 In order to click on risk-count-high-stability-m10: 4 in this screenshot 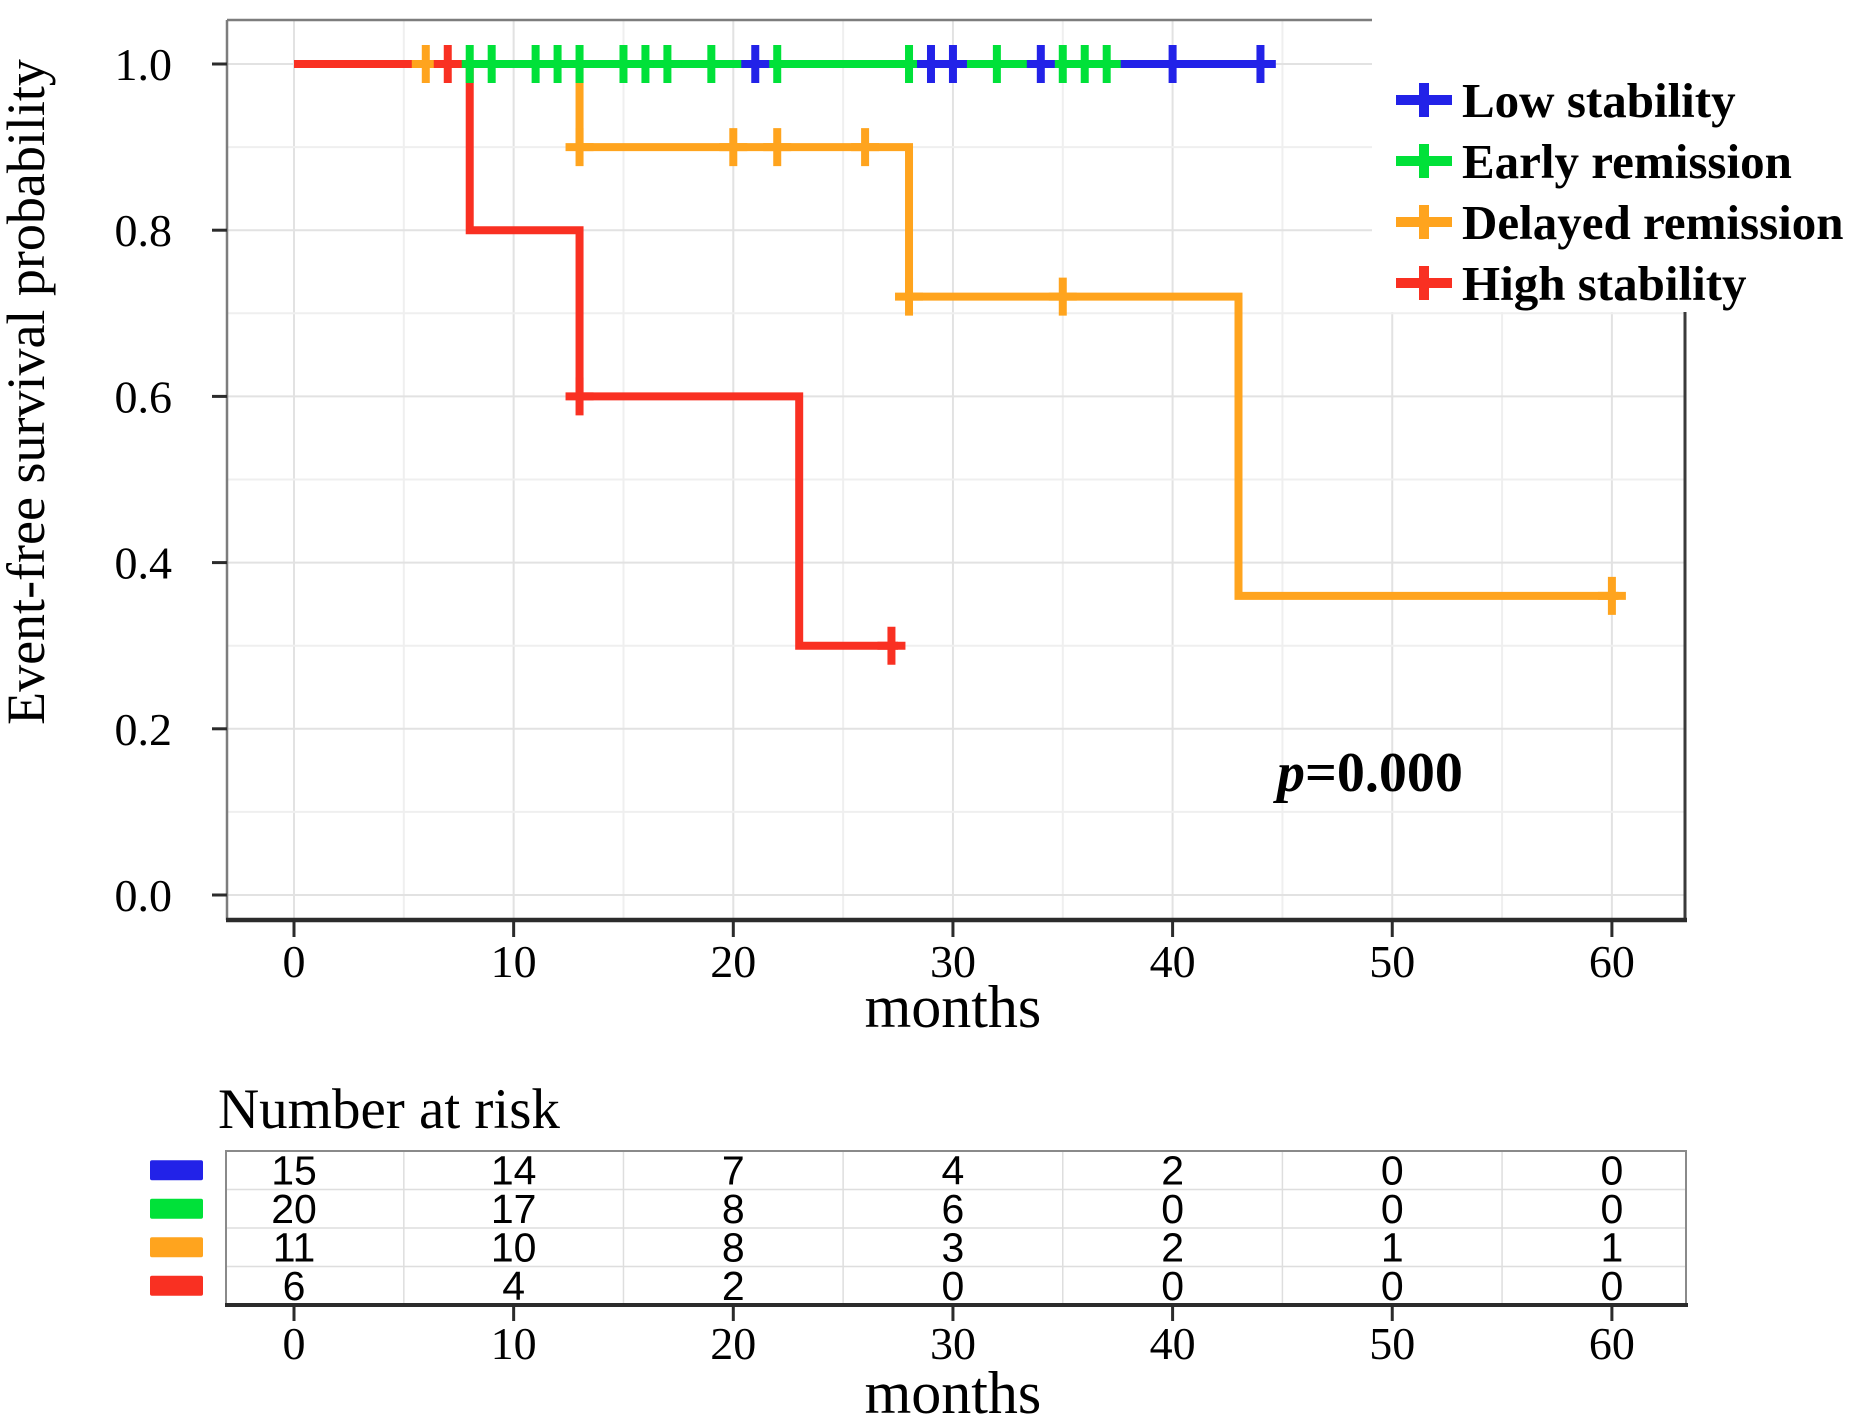, I will do `click(513, 1286)`.